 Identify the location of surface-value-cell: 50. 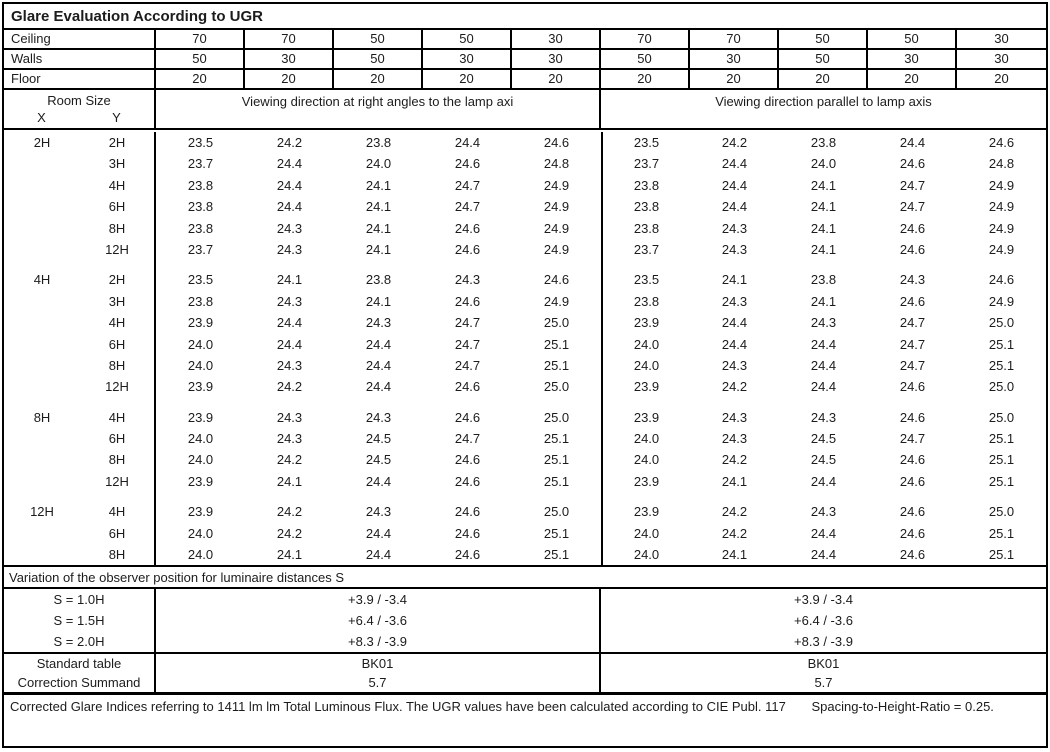
(467, 39).